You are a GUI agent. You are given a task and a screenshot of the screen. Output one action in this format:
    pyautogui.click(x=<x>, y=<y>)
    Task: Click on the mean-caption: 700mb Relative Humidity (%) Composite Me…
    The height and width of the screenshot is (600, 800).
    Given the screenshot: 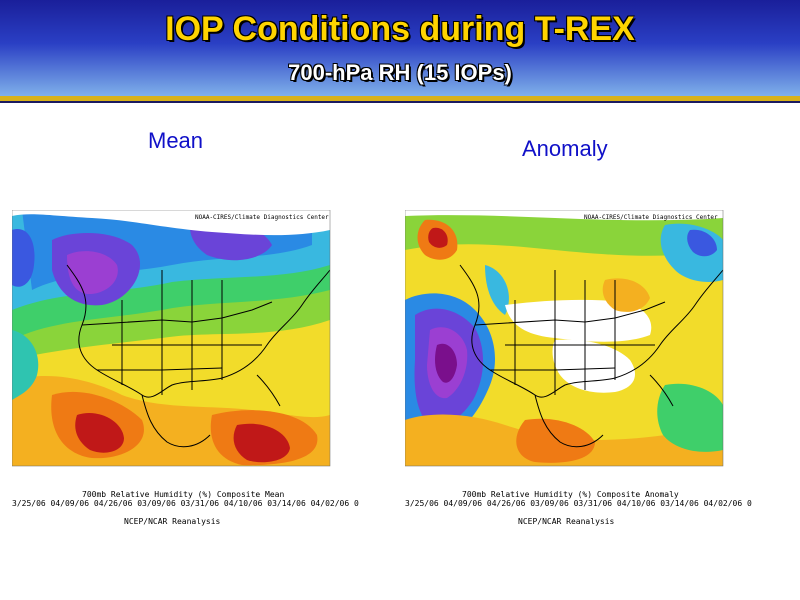 What is the action you would take?
    pyautogui.click(x=183, y=494)
    